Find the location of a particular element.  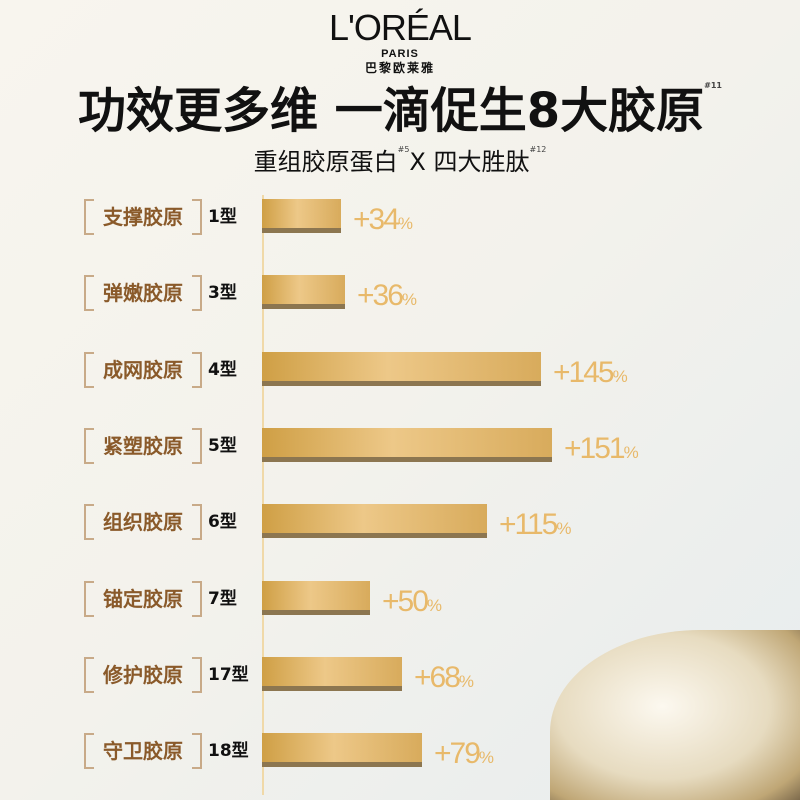

category-label: 成网胶原 is located at coordinates (143, 369).